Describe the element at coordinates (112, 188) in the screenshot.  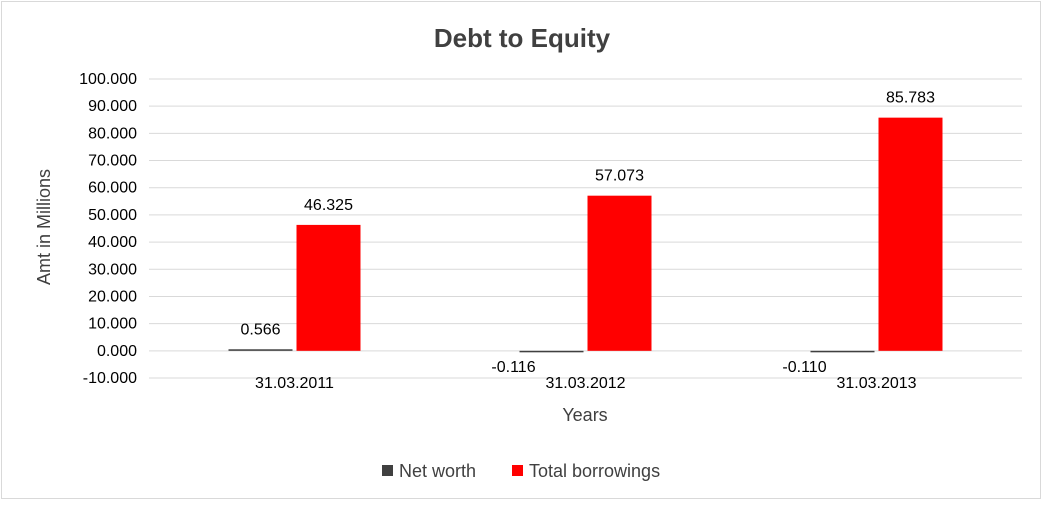
I see `y-tick-label: 60.000` at that location.